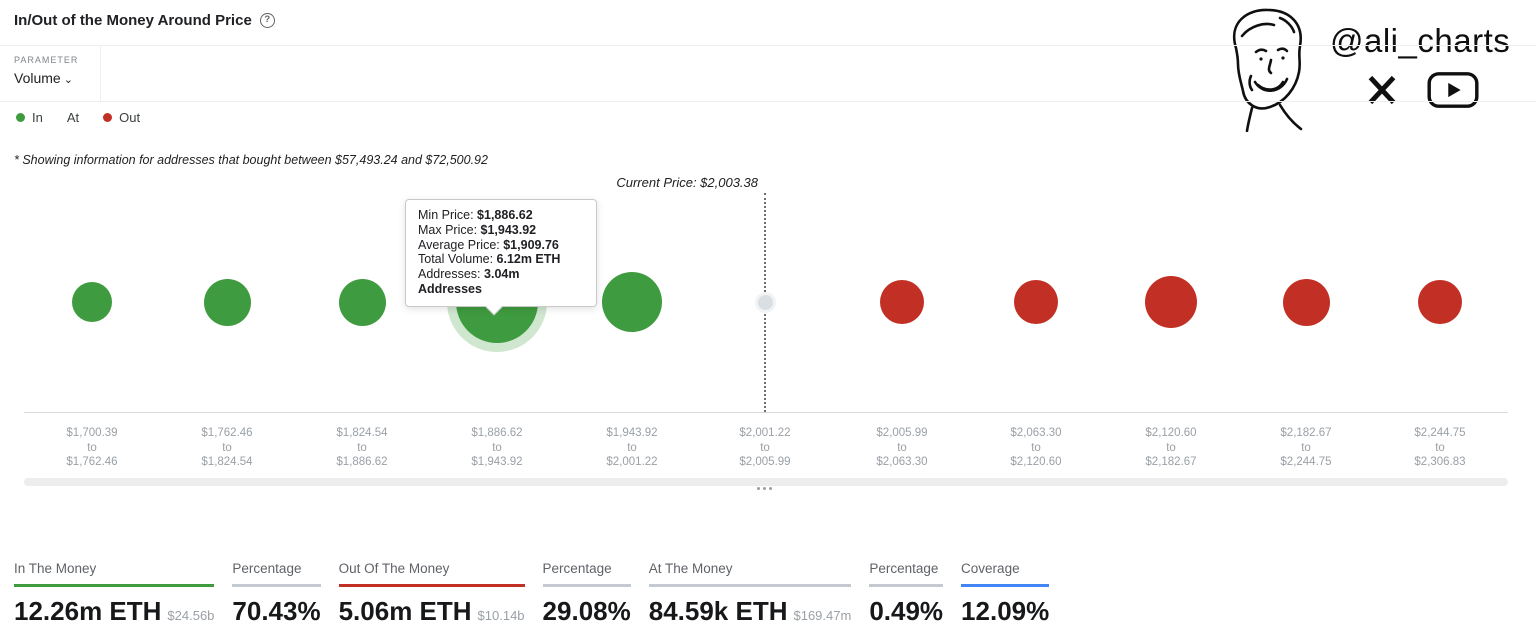 Image resolution: width=1536 pixels, height=633 pixels. I want to click on legend-item-out: Out, so click(121, 117).